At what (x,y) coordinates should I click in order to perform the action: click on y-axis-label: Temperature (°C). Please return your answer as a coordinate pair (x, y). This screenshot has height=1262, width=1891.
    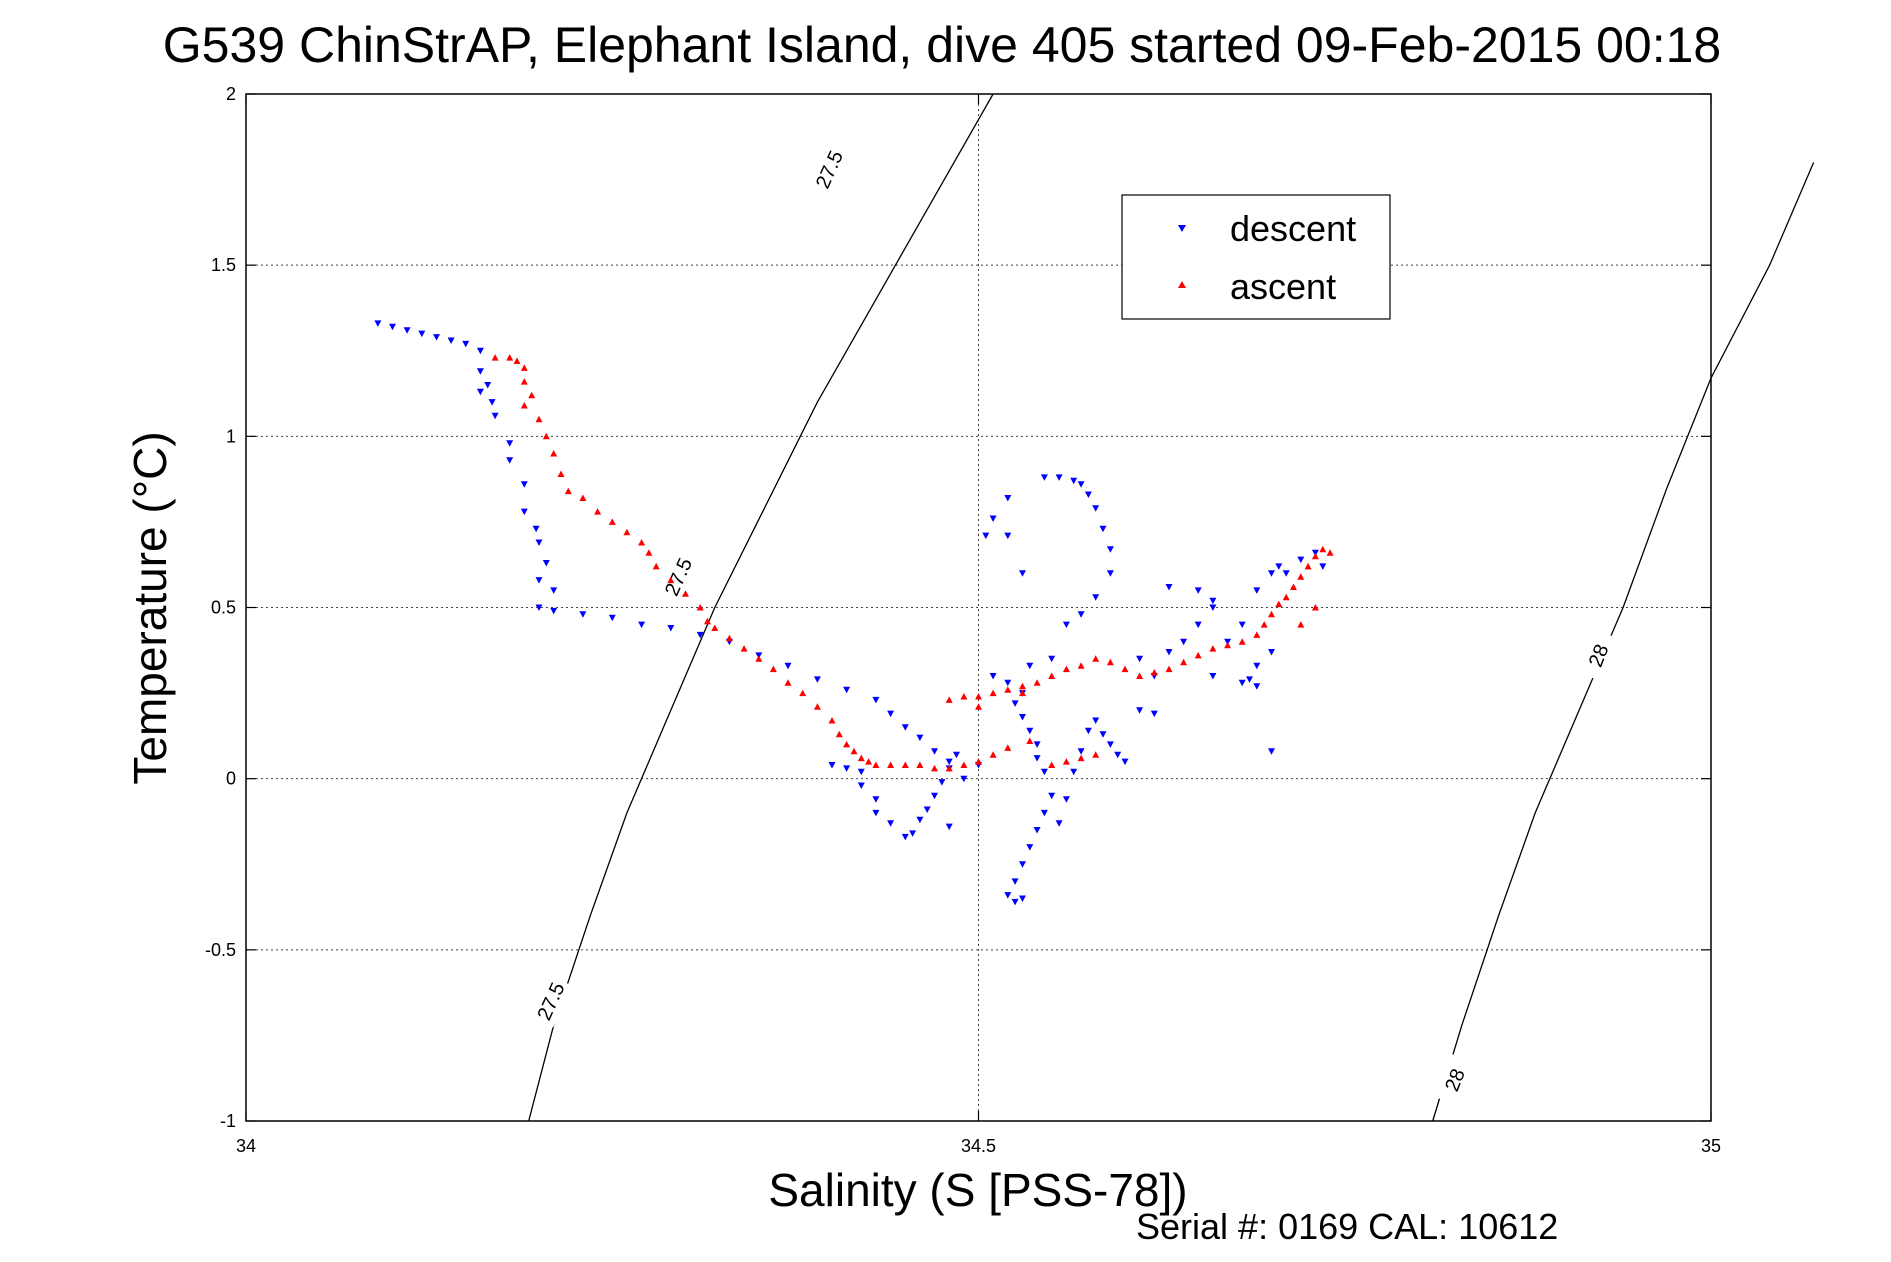
    Looking at the image, I should click on (150, 607).